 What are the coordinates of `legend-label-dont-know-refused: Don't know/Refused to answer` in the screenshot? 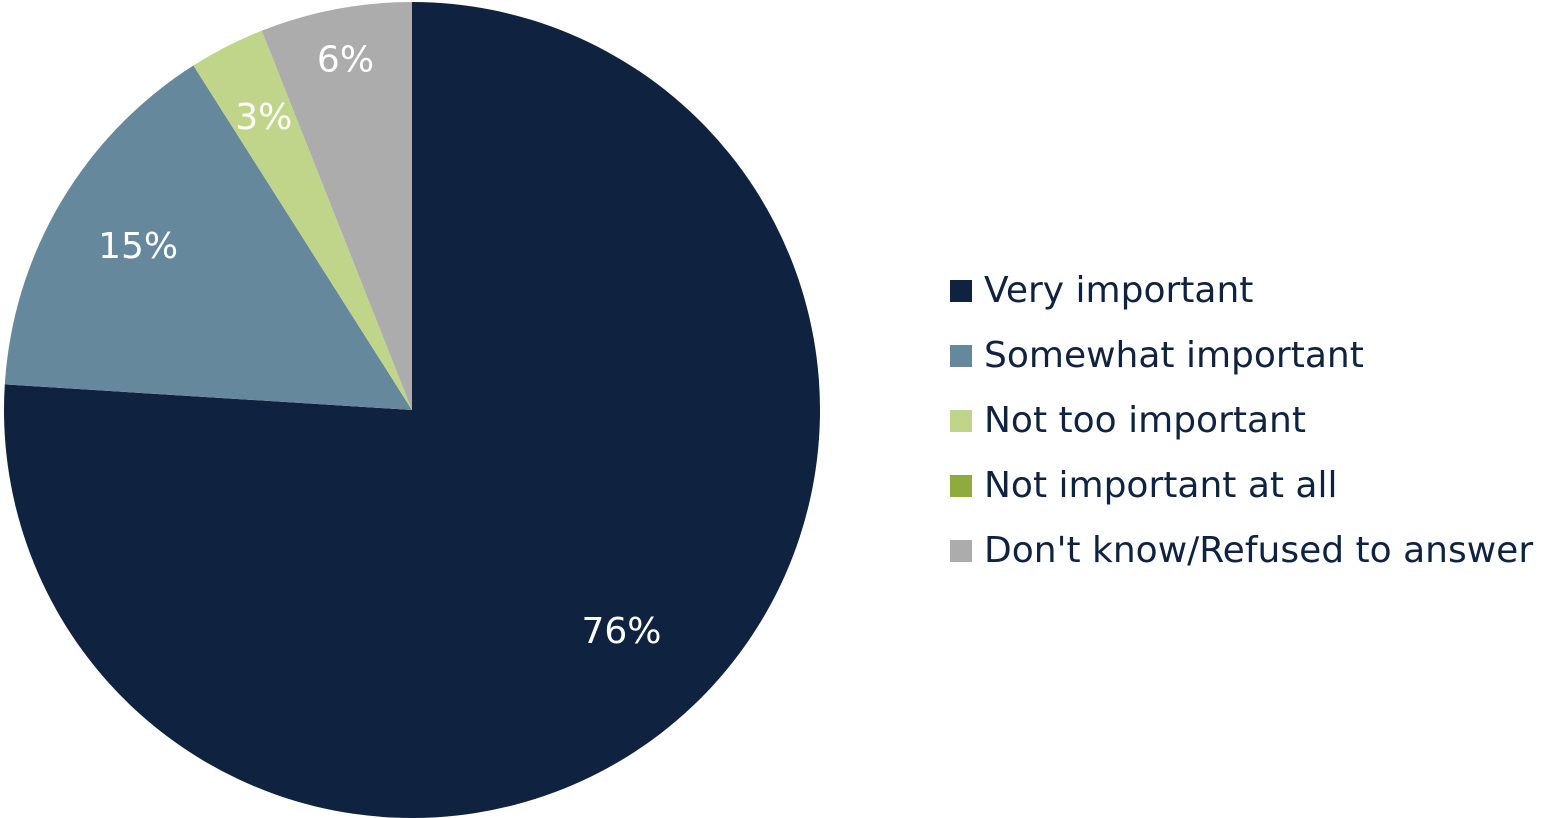 It's located at (1259, 550).